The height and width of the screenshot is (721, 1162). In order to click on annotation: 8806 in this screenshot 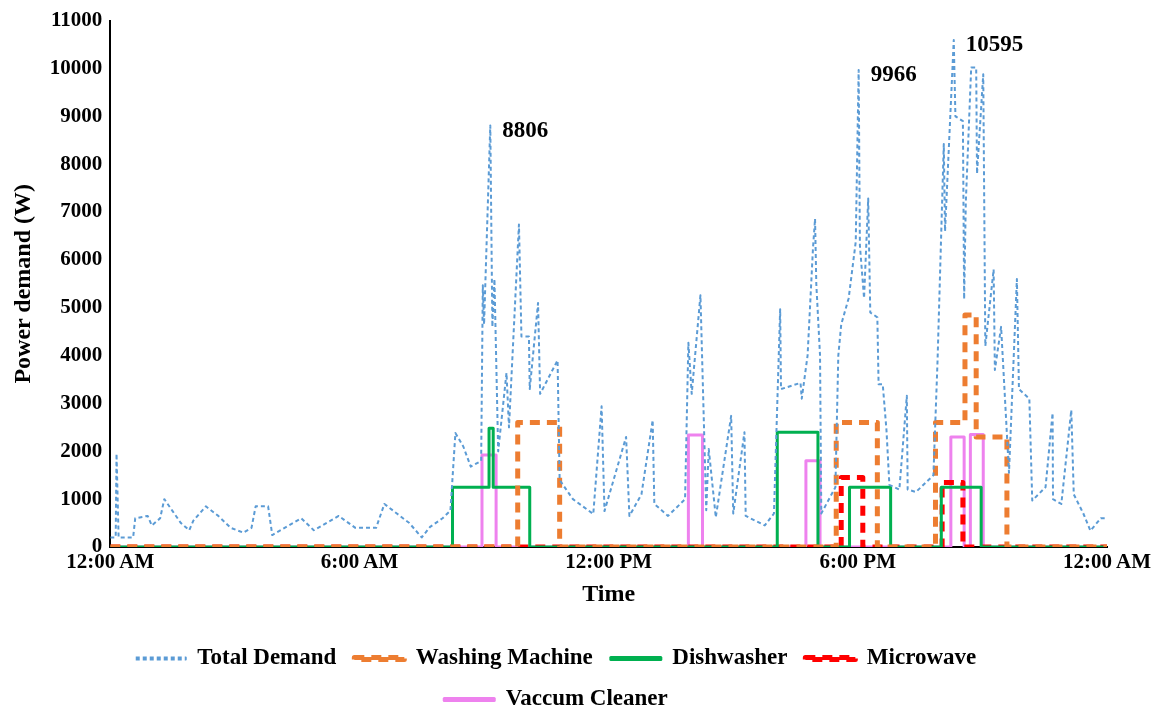, I will do `click(525, 129)`.